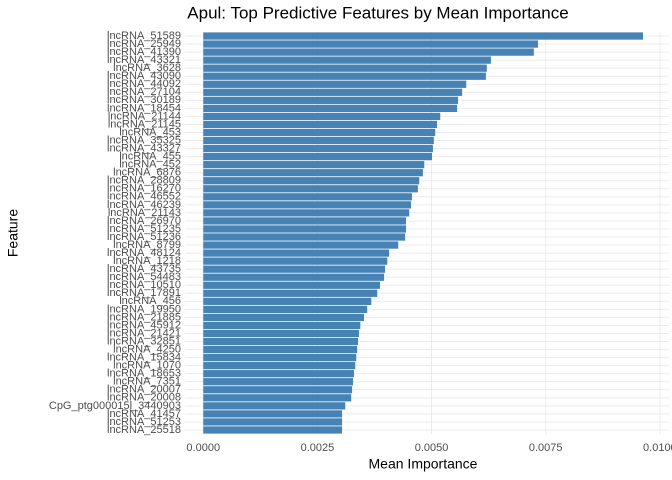 This screenshot has width=672, height=480. What do you see at coordinates (147, 349) in the screenshot?
I see `y-tick-label: lncRNA_4250` at bounding box center [147, 349].